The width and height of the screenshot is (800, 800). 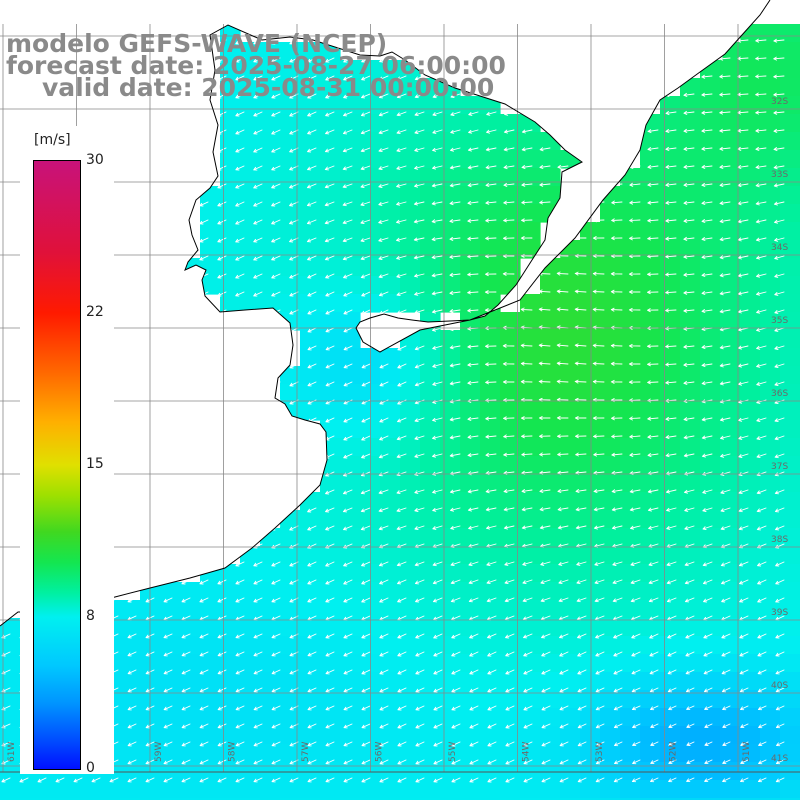 What do you see at coordinates (779, 686) in the screenshot?
I see `lat-label-40S: 40S` at bounding box center [779, 686].